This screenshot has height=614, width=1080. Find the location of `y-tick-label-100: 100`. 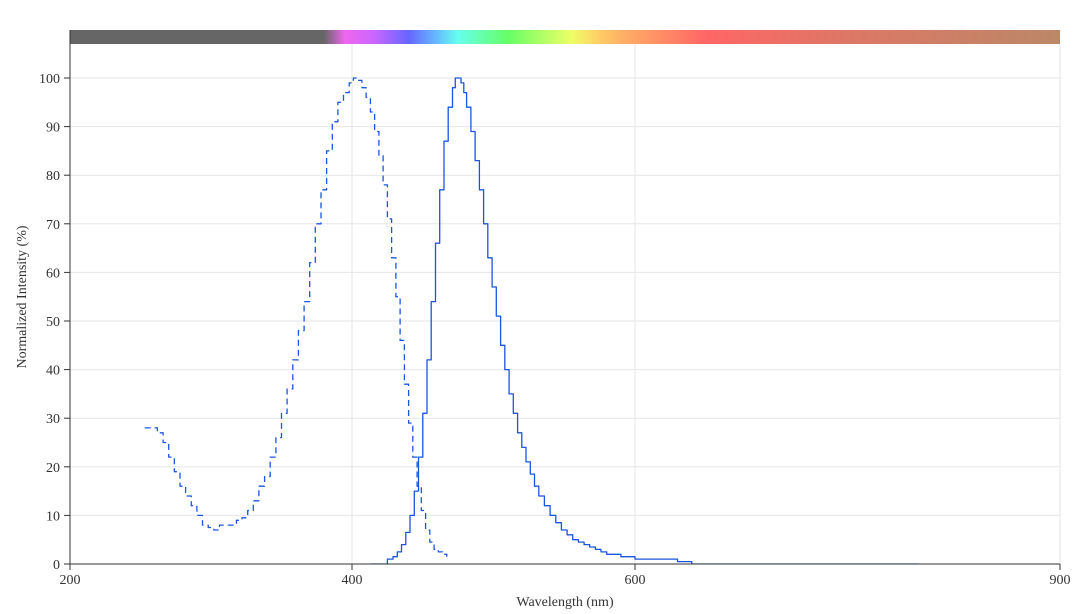

y-tick-label-100: 100 is located at coordinates (49, 79).